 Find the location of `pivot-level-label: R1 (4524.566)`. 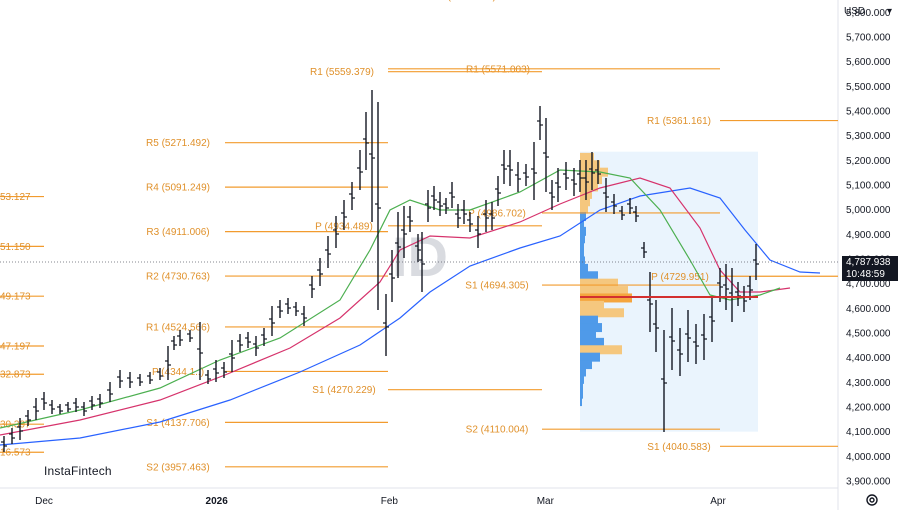

pivot-level-label: R1 (4524.566) is located at coordinates (178, 327).